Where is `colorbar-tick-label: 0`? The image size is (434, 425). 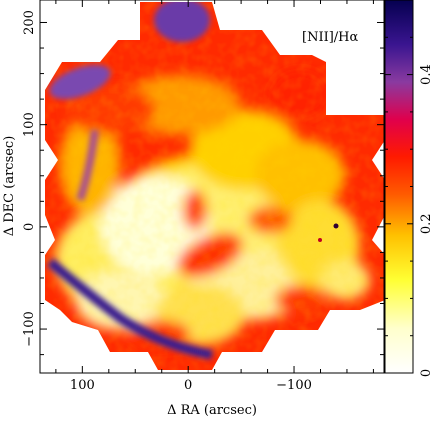 colorbar-tick-label: 0 is located at coordinates (426, 373).